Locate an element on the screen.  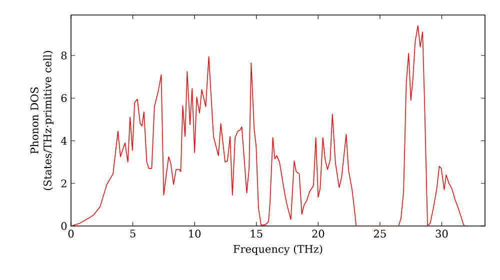
x-tick-label: 25 is located at coordinates (380, 234).